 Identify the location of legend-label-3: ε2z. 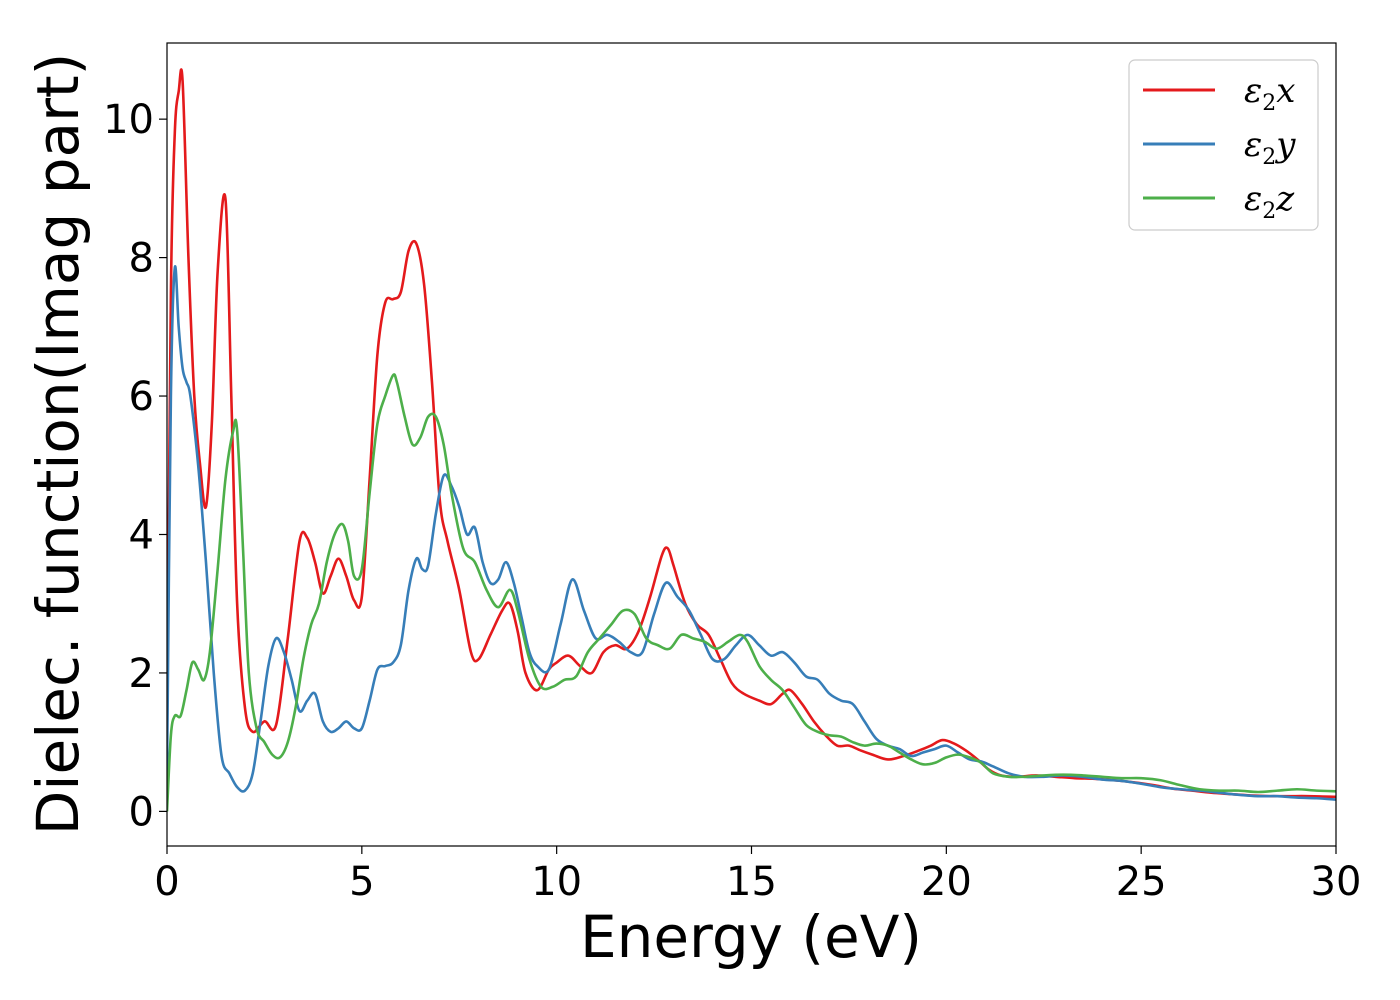
(1269, 201).